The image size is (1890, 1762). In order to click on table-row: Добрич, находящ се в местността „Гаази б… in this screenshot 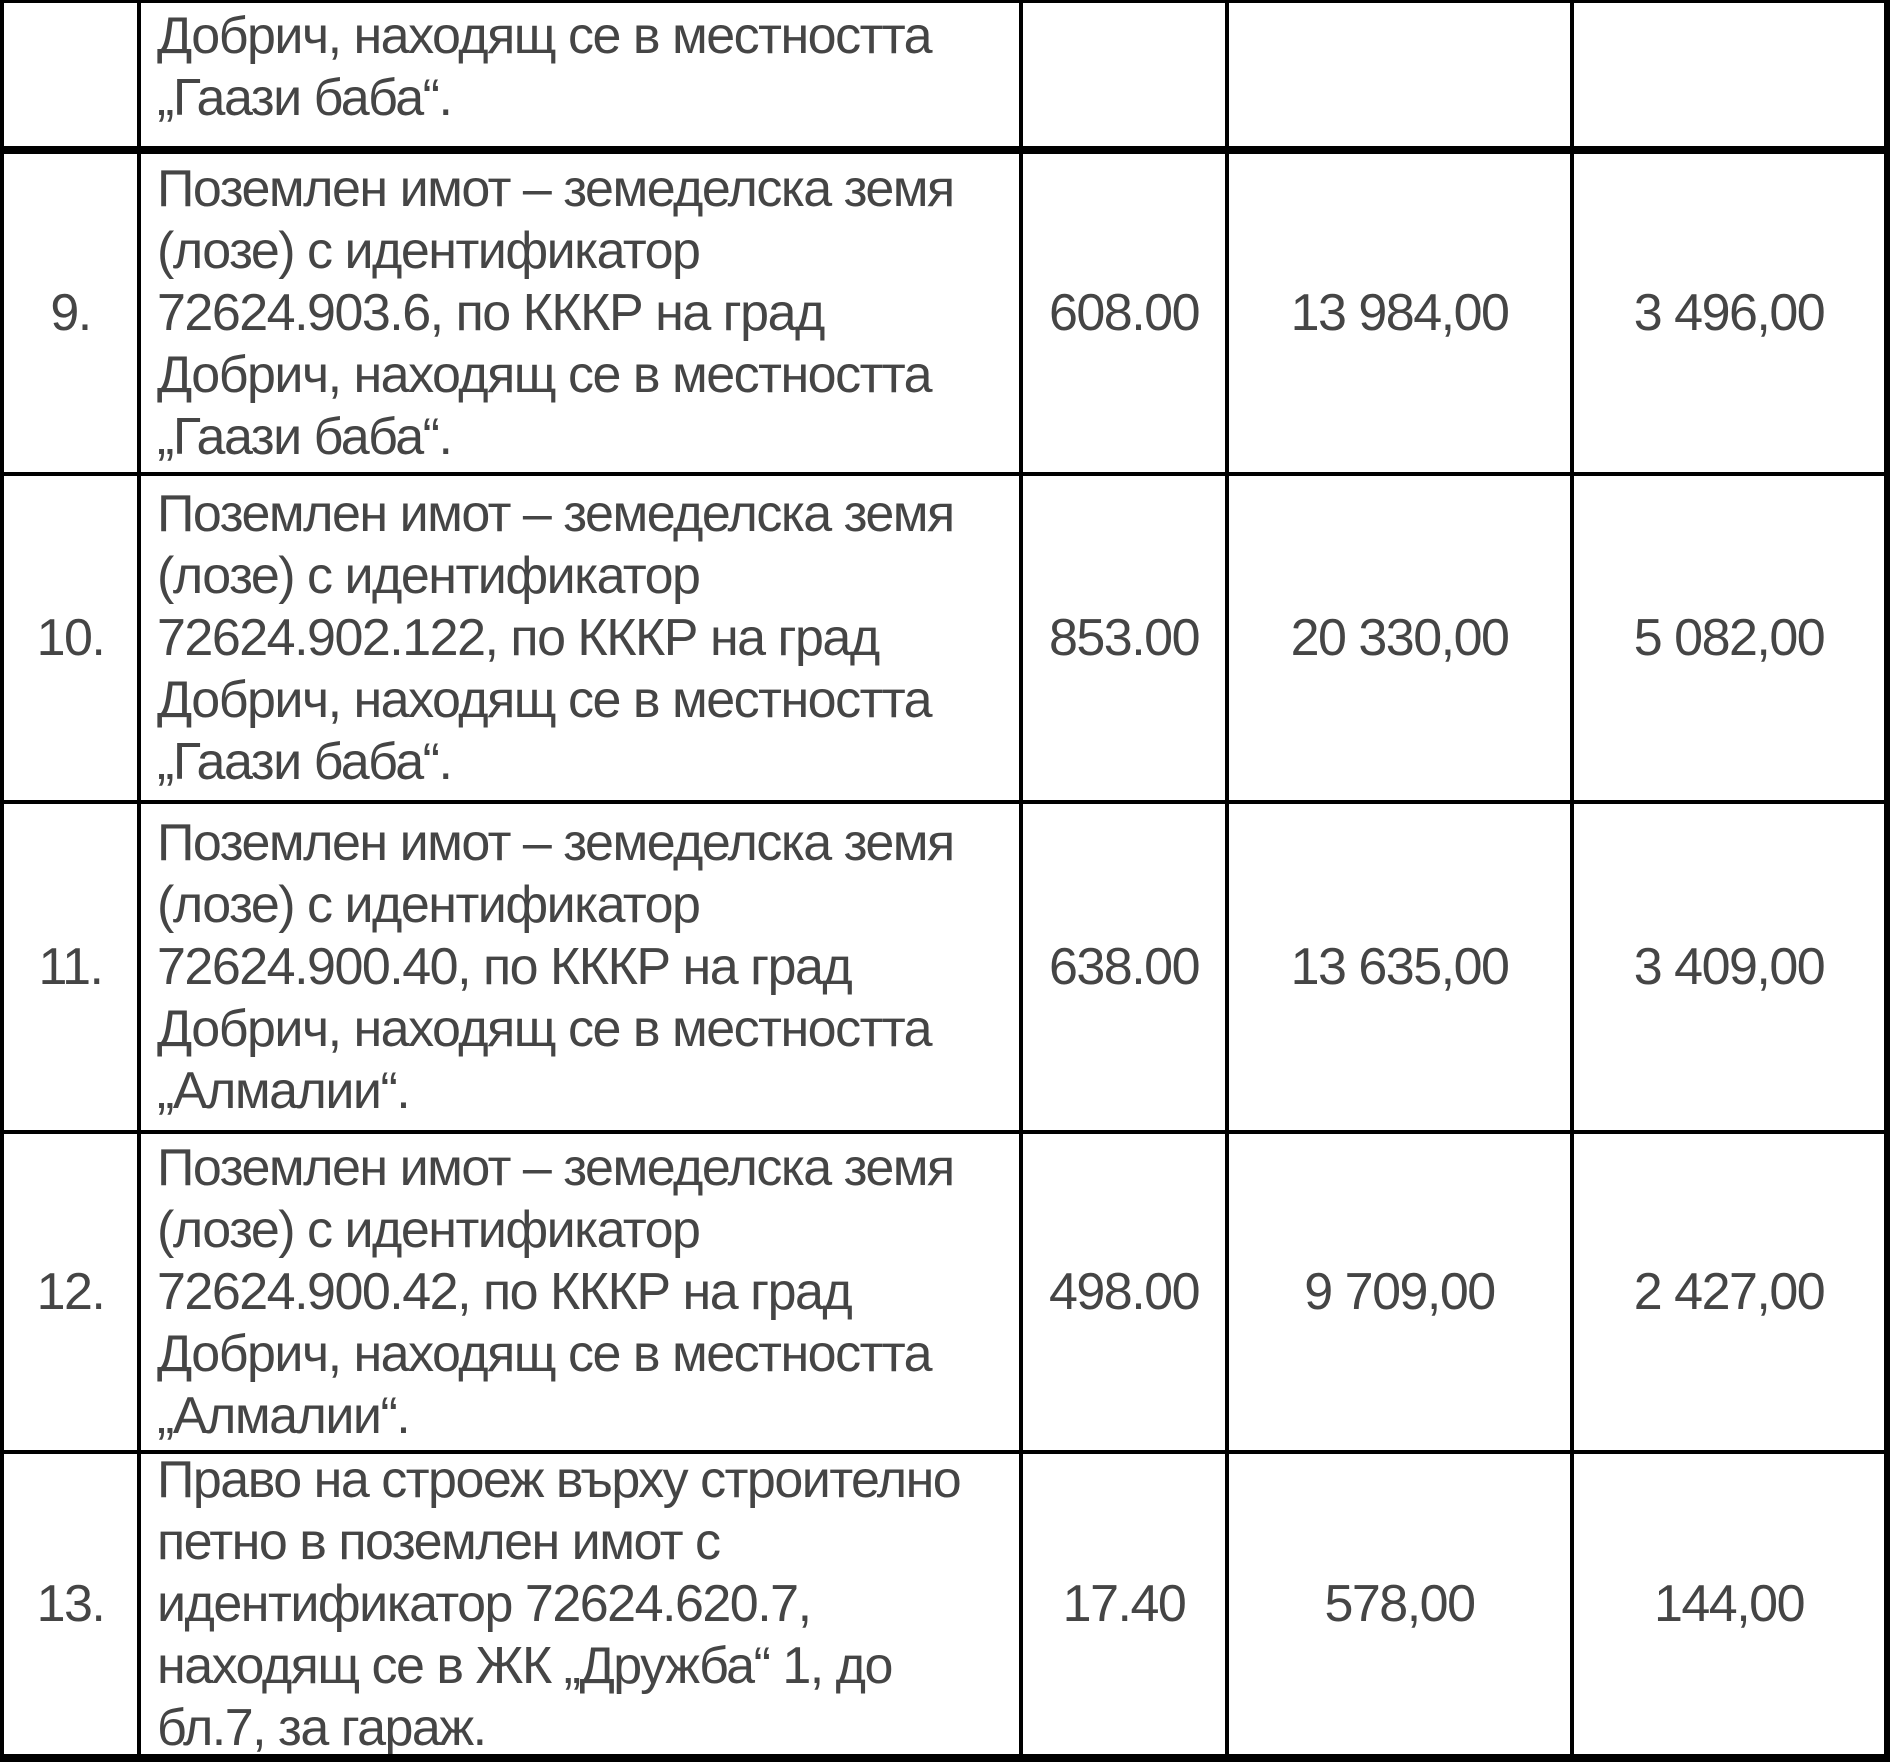, I will do `click(945, 78)`.